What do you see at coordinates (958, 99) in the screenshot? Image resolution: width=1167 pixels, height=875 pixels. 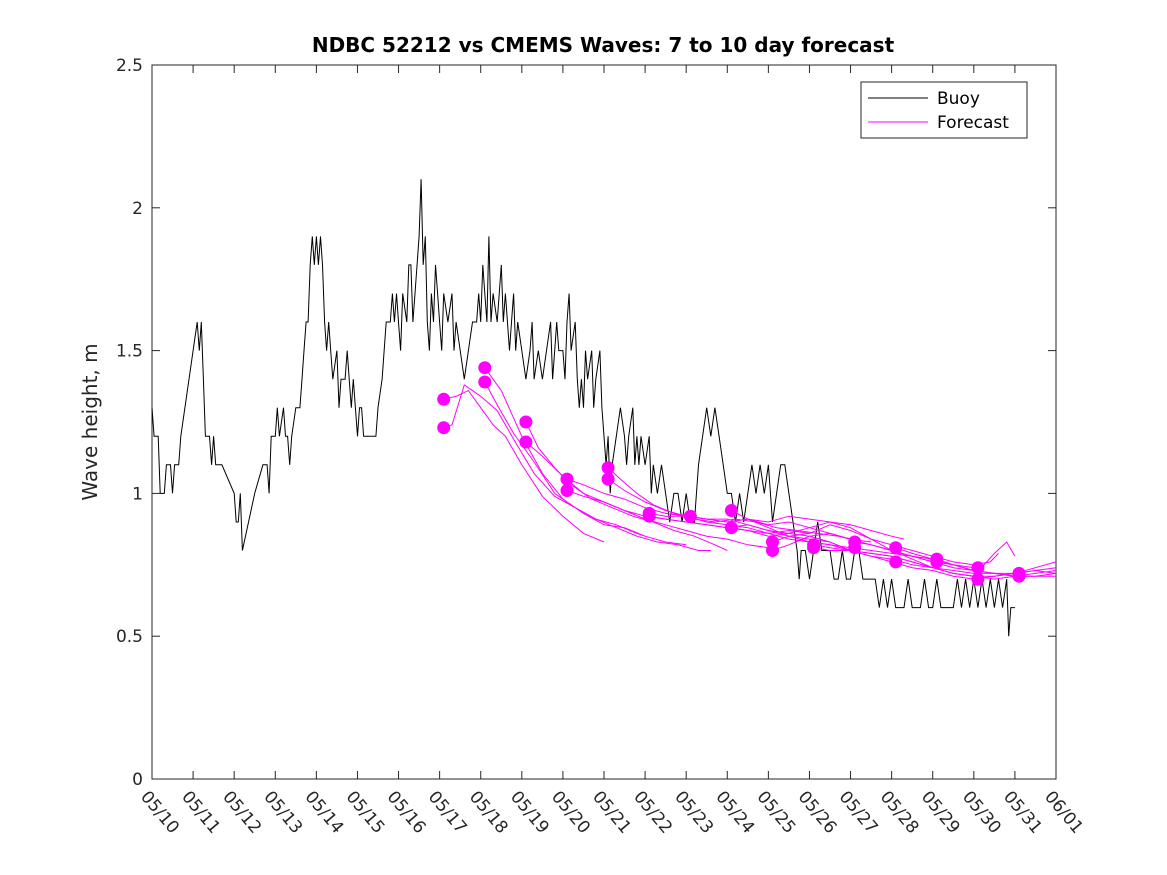 I see `legend-buoy-label: Buoy` at bounding box center [958, 99].